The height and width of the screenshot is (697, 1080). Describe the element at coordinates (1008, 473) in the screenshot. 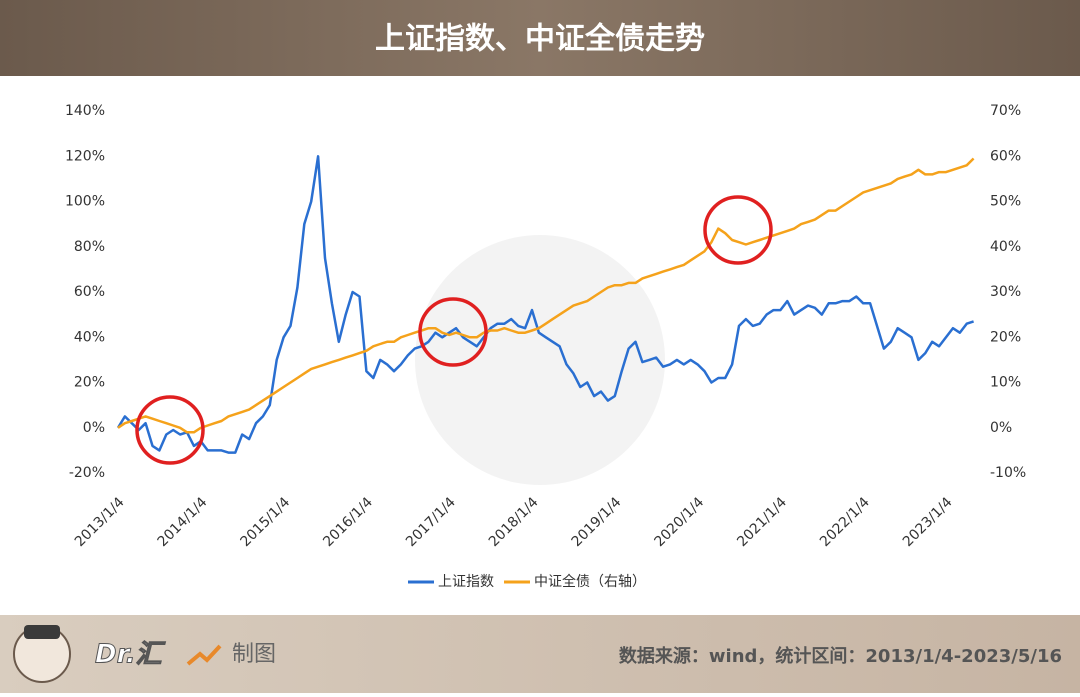

I see `y2-tick-label: -10%` at that location.